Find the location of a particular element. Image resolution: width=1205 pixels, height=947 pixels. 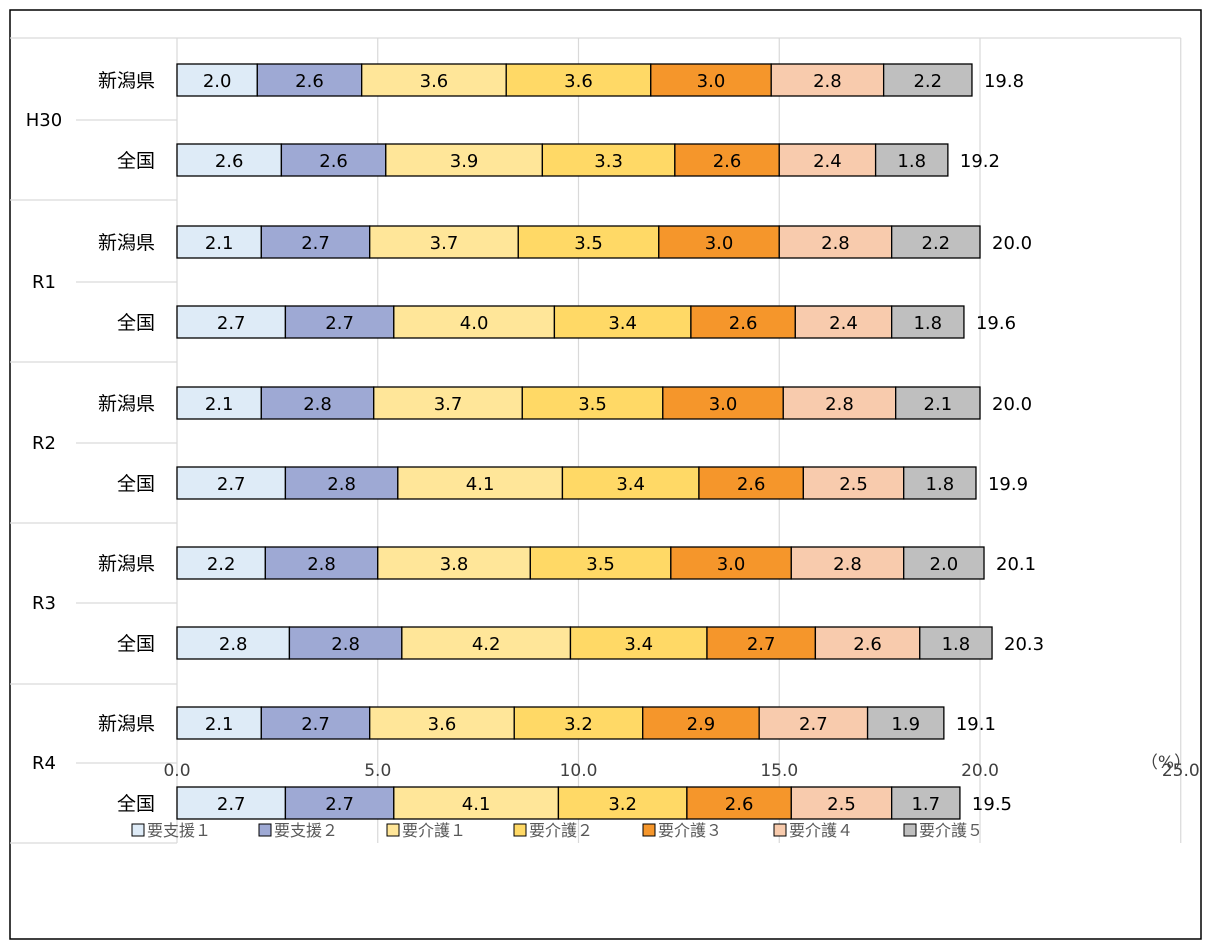

legend-label: 要介護５ is located at coordinates (951, 830).